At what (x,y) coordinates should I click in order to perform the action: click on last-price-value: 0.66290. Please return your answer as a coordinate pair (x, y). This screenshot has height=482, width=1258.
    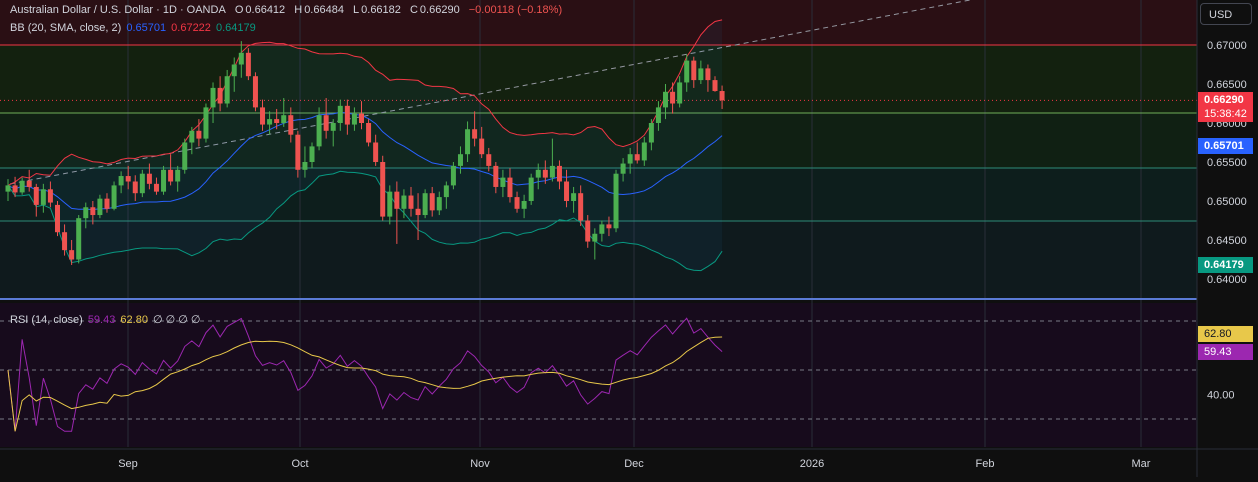
    Looking at the image, I should click on (1224, 100).